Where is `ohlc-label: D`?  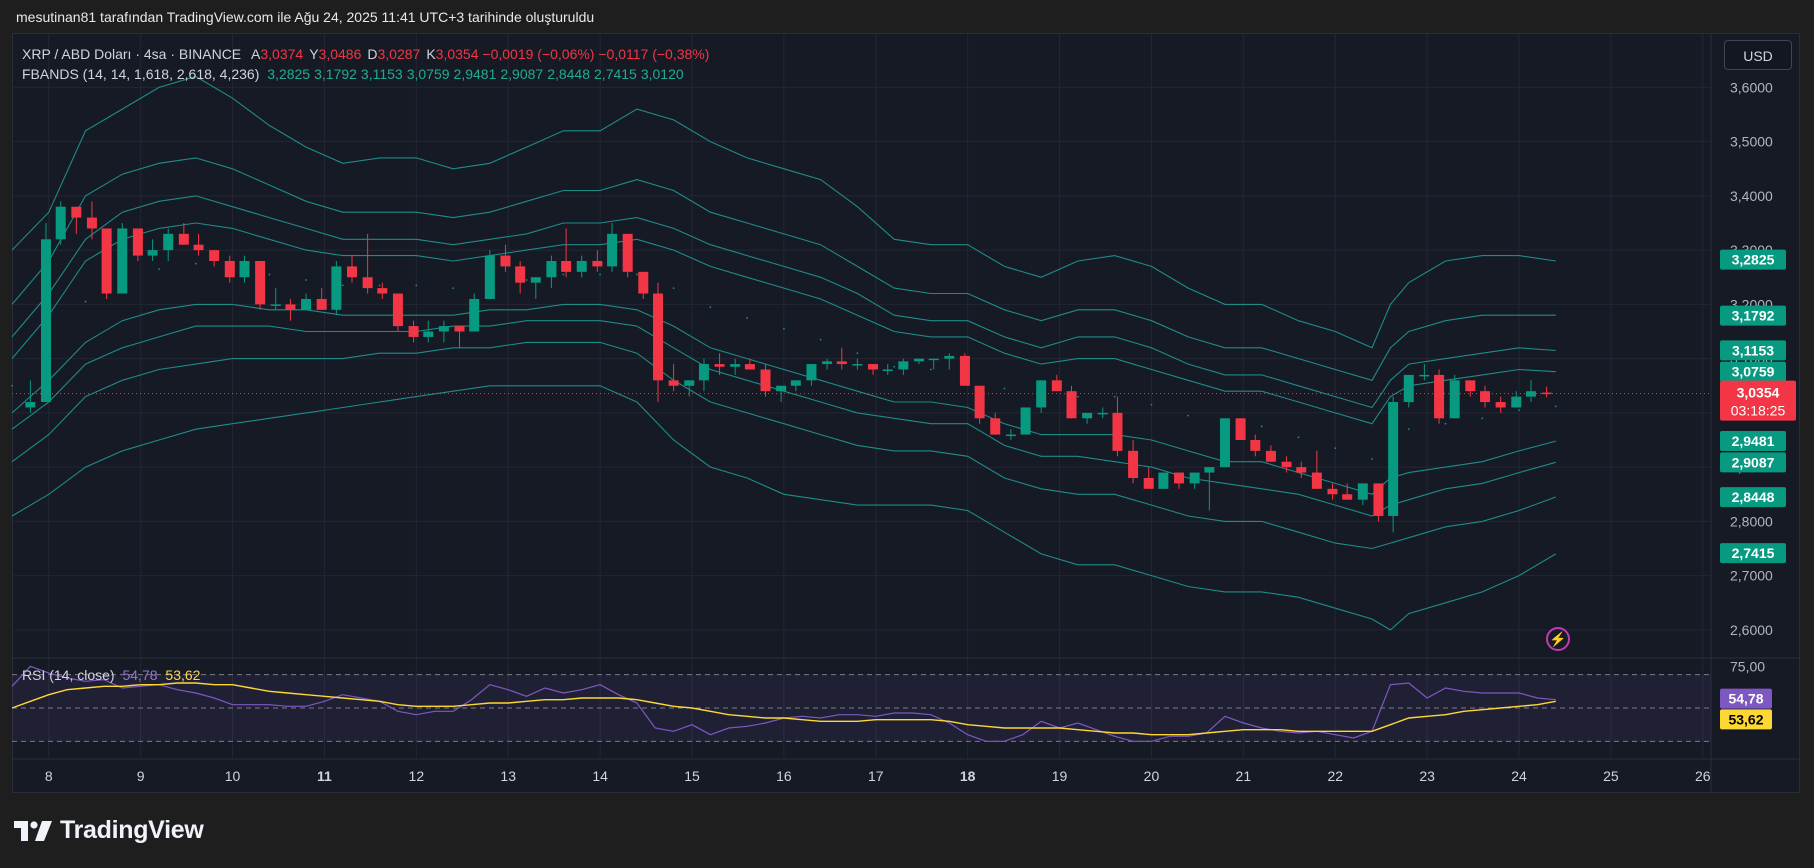 ohlc-label: D is located at coordinates (372, 54).